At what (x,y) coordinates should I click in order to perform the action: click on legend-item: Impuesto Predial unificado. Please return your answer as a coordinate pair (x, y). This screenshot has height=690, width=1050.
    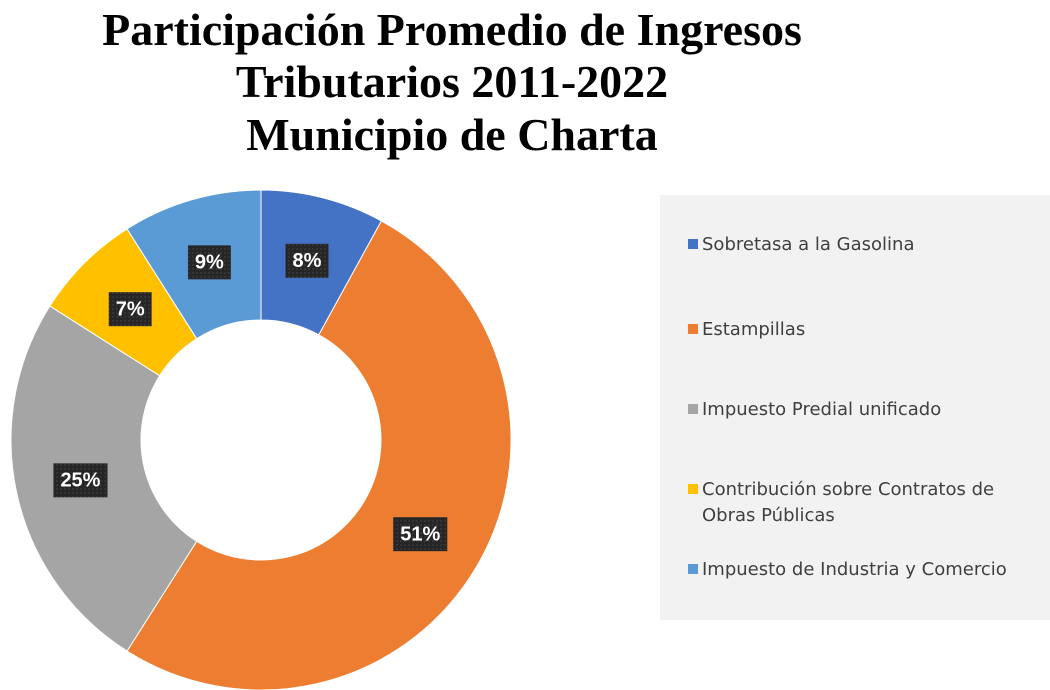
    Looking at the image, I should click on (865, 410).